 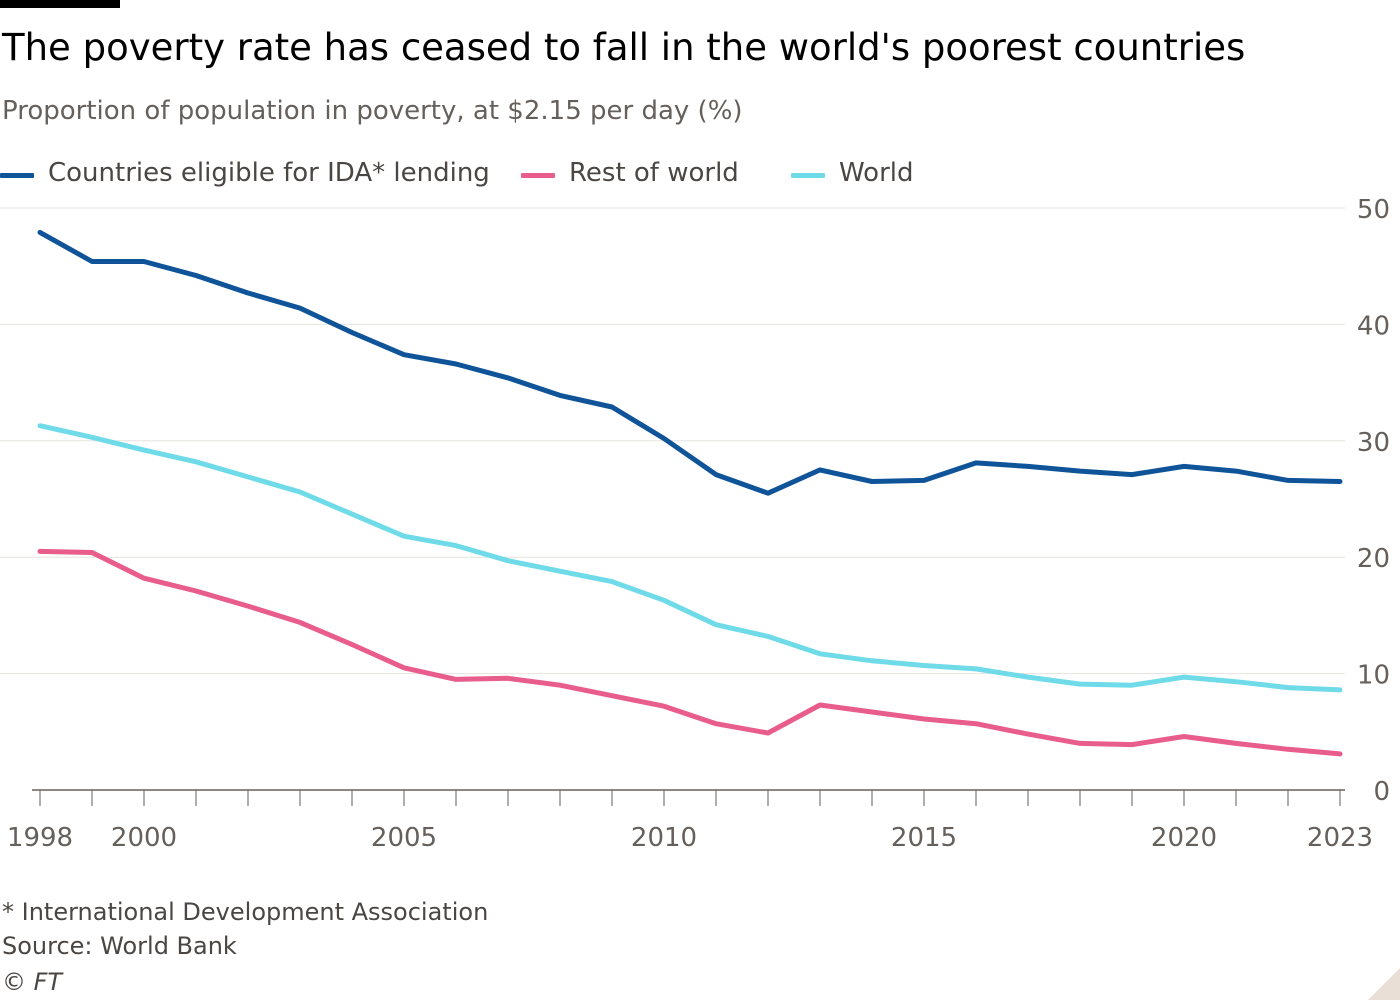 I want to click on x-tick-label-2020: 2020, so click(x=1184, y=838).